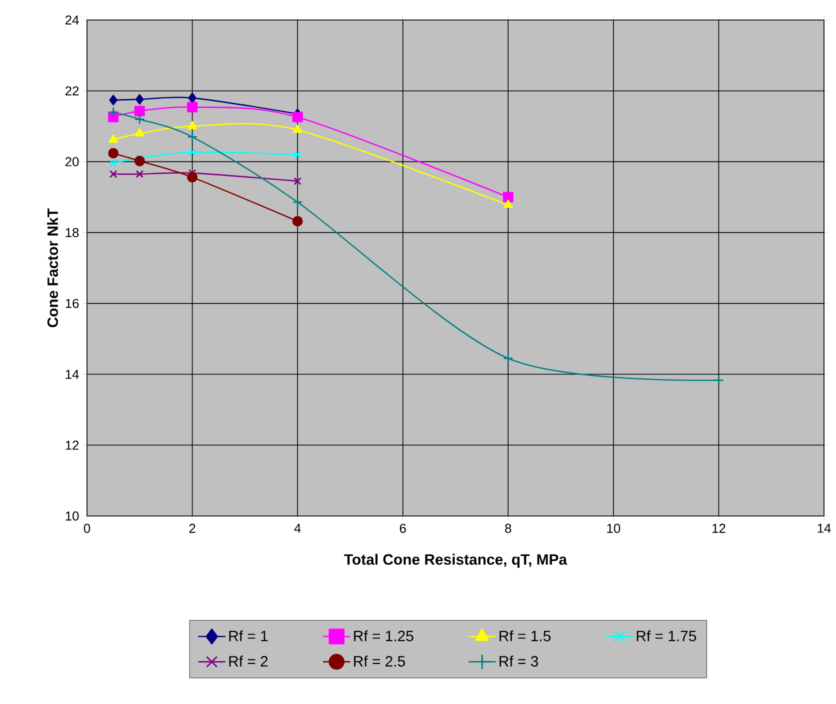 The image size is (836, 704). What do you see at coordinates (824, 528) in the screenshot?
I see `x-tick-label: 14` at bounding box center [824, 528].